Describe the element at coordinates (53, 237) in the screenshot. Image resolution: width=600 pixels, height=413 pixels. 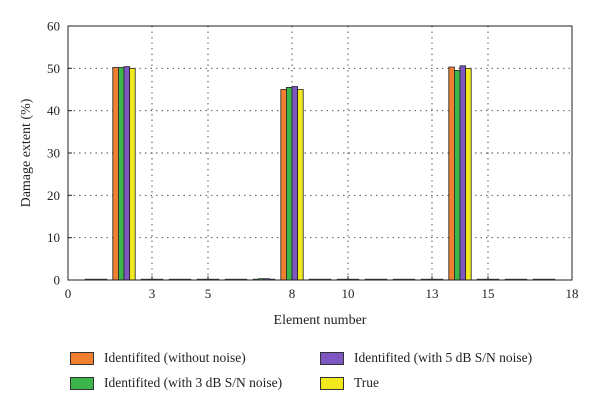
I see `y-tick-label: 10` at that location.